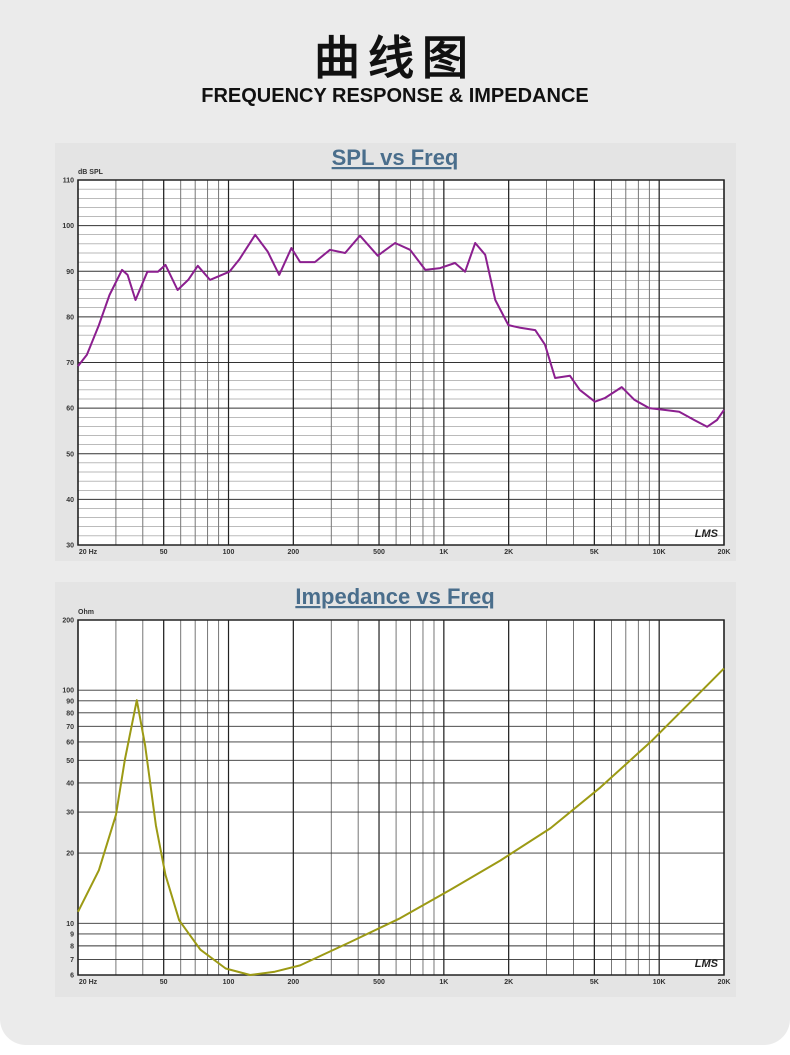 The height and width of the screenshot is (1055, 790). What do you see at coordinates (395, 58) in the screenshot?
I see `page-title: 曲线图` at bounding box center [395, 58].